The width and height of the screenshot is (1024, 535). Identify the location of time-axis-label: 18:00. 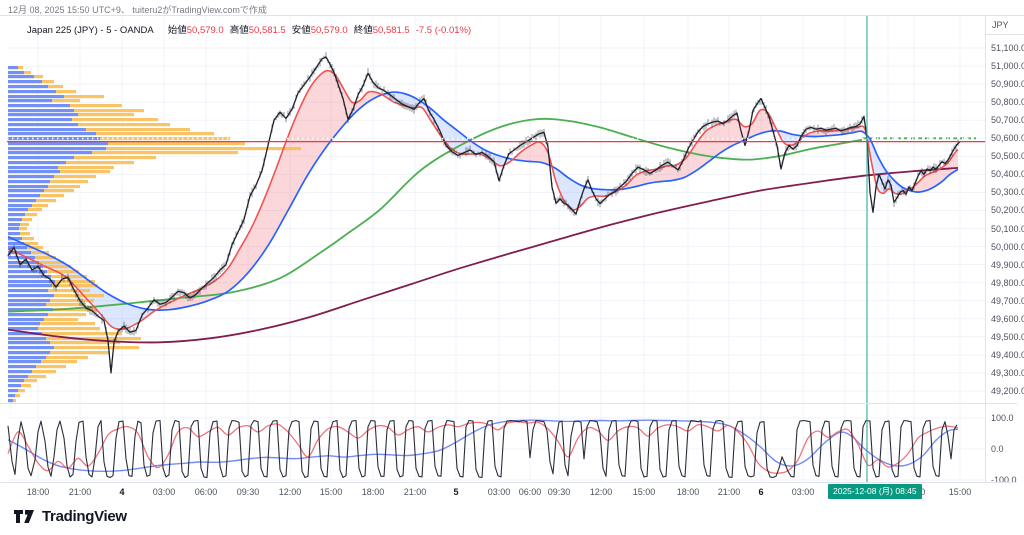
(373, 492).